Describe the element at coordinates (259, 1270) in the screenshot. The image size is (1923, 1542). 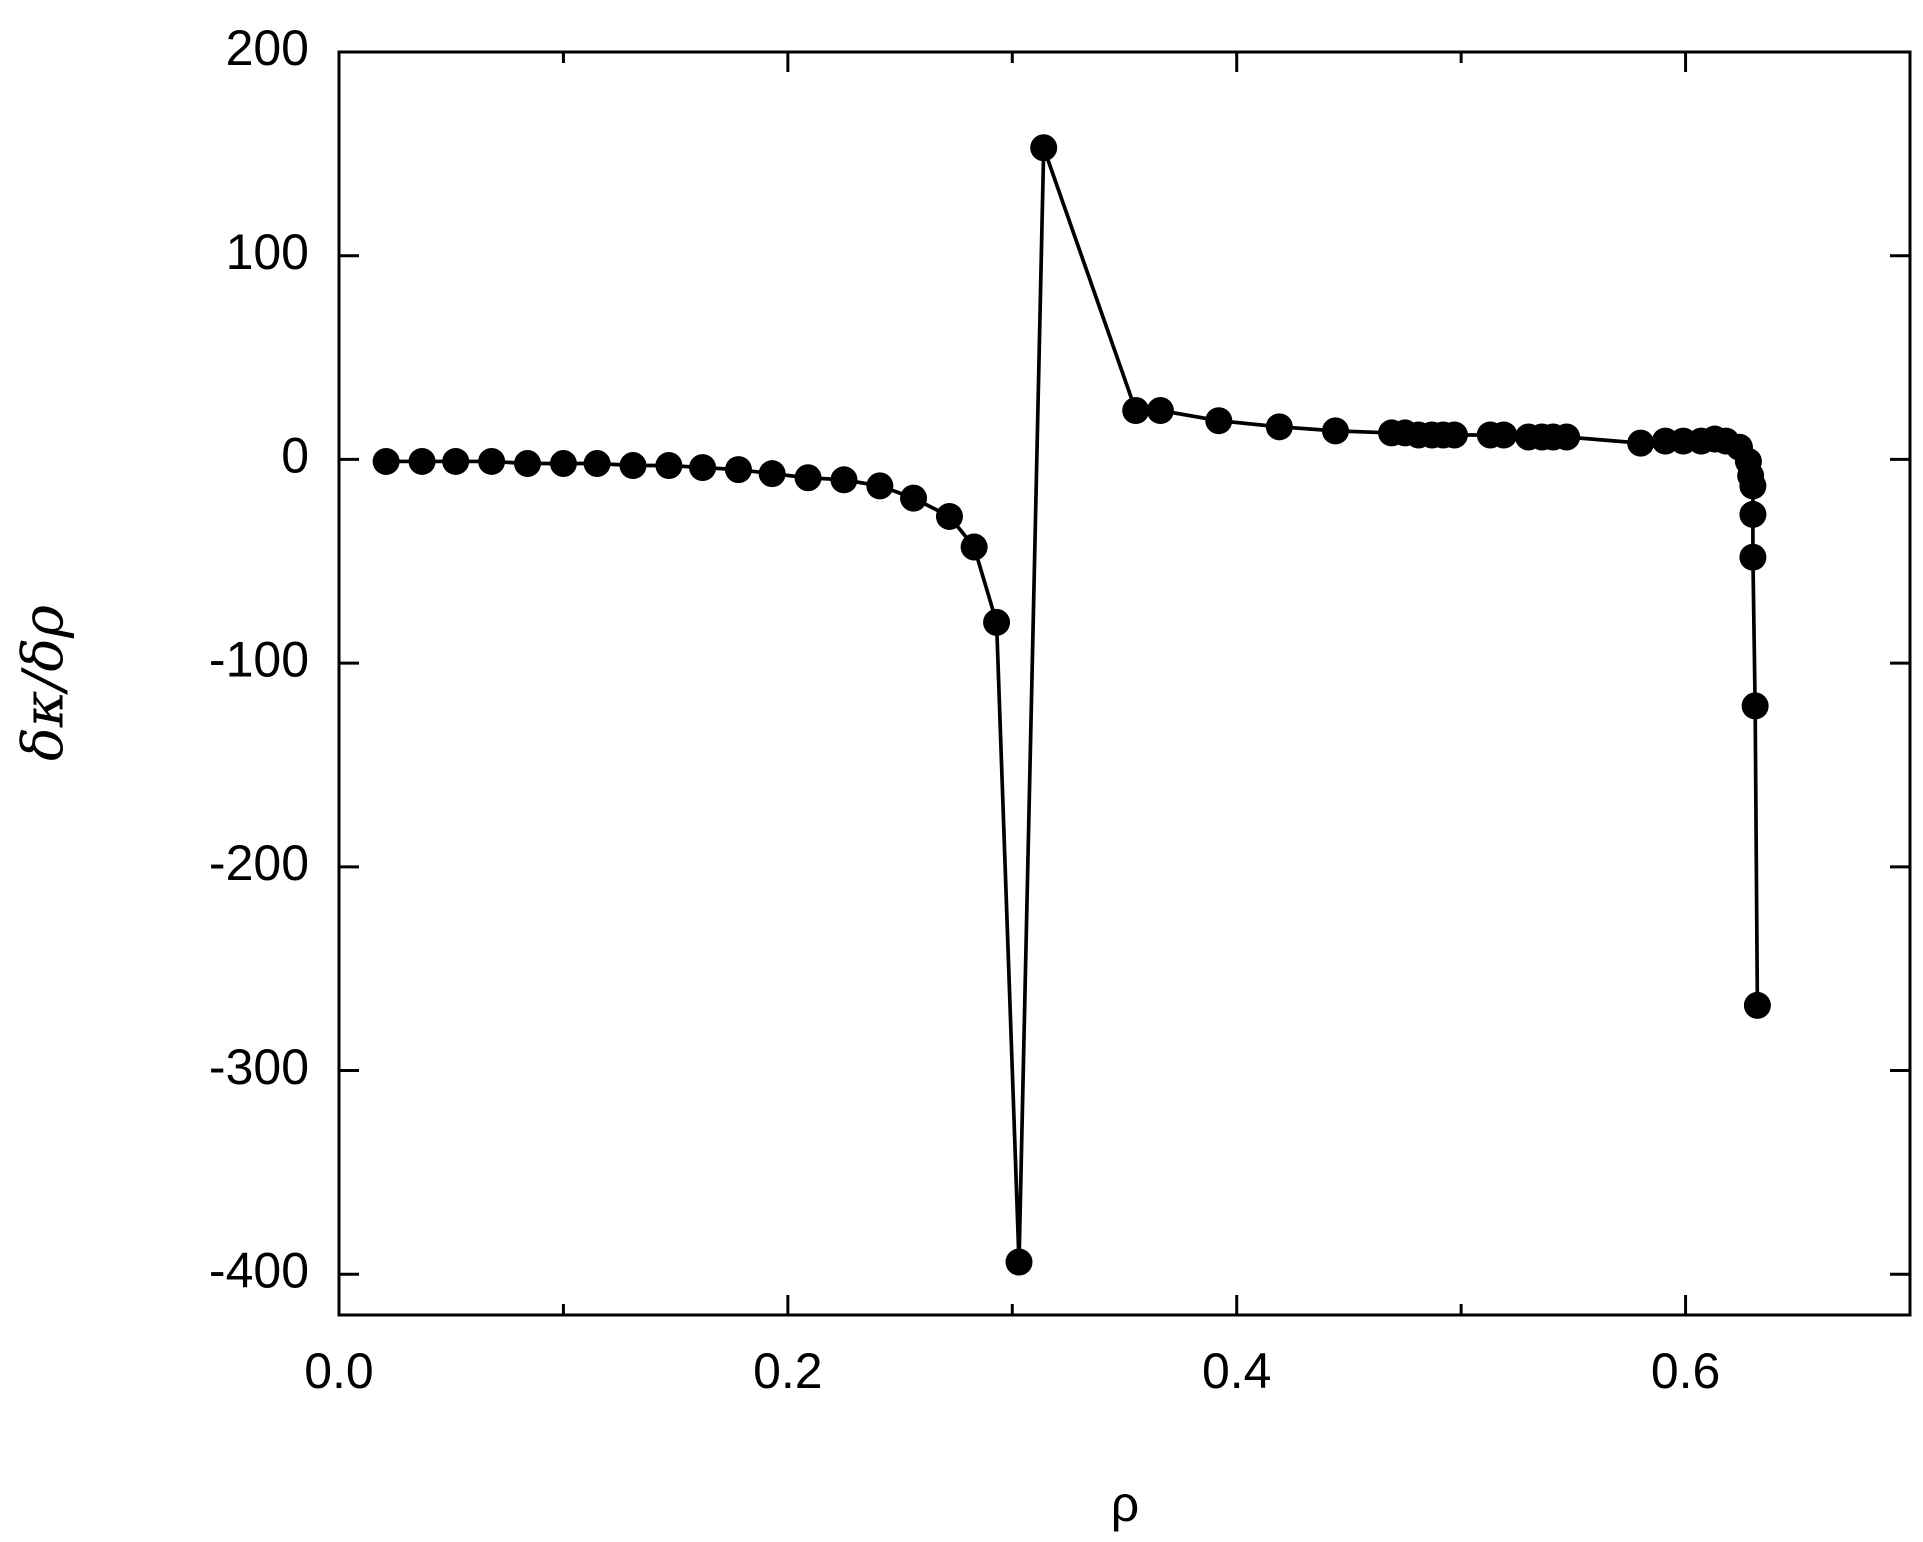
I see `y-tick-label: -400` at that location.